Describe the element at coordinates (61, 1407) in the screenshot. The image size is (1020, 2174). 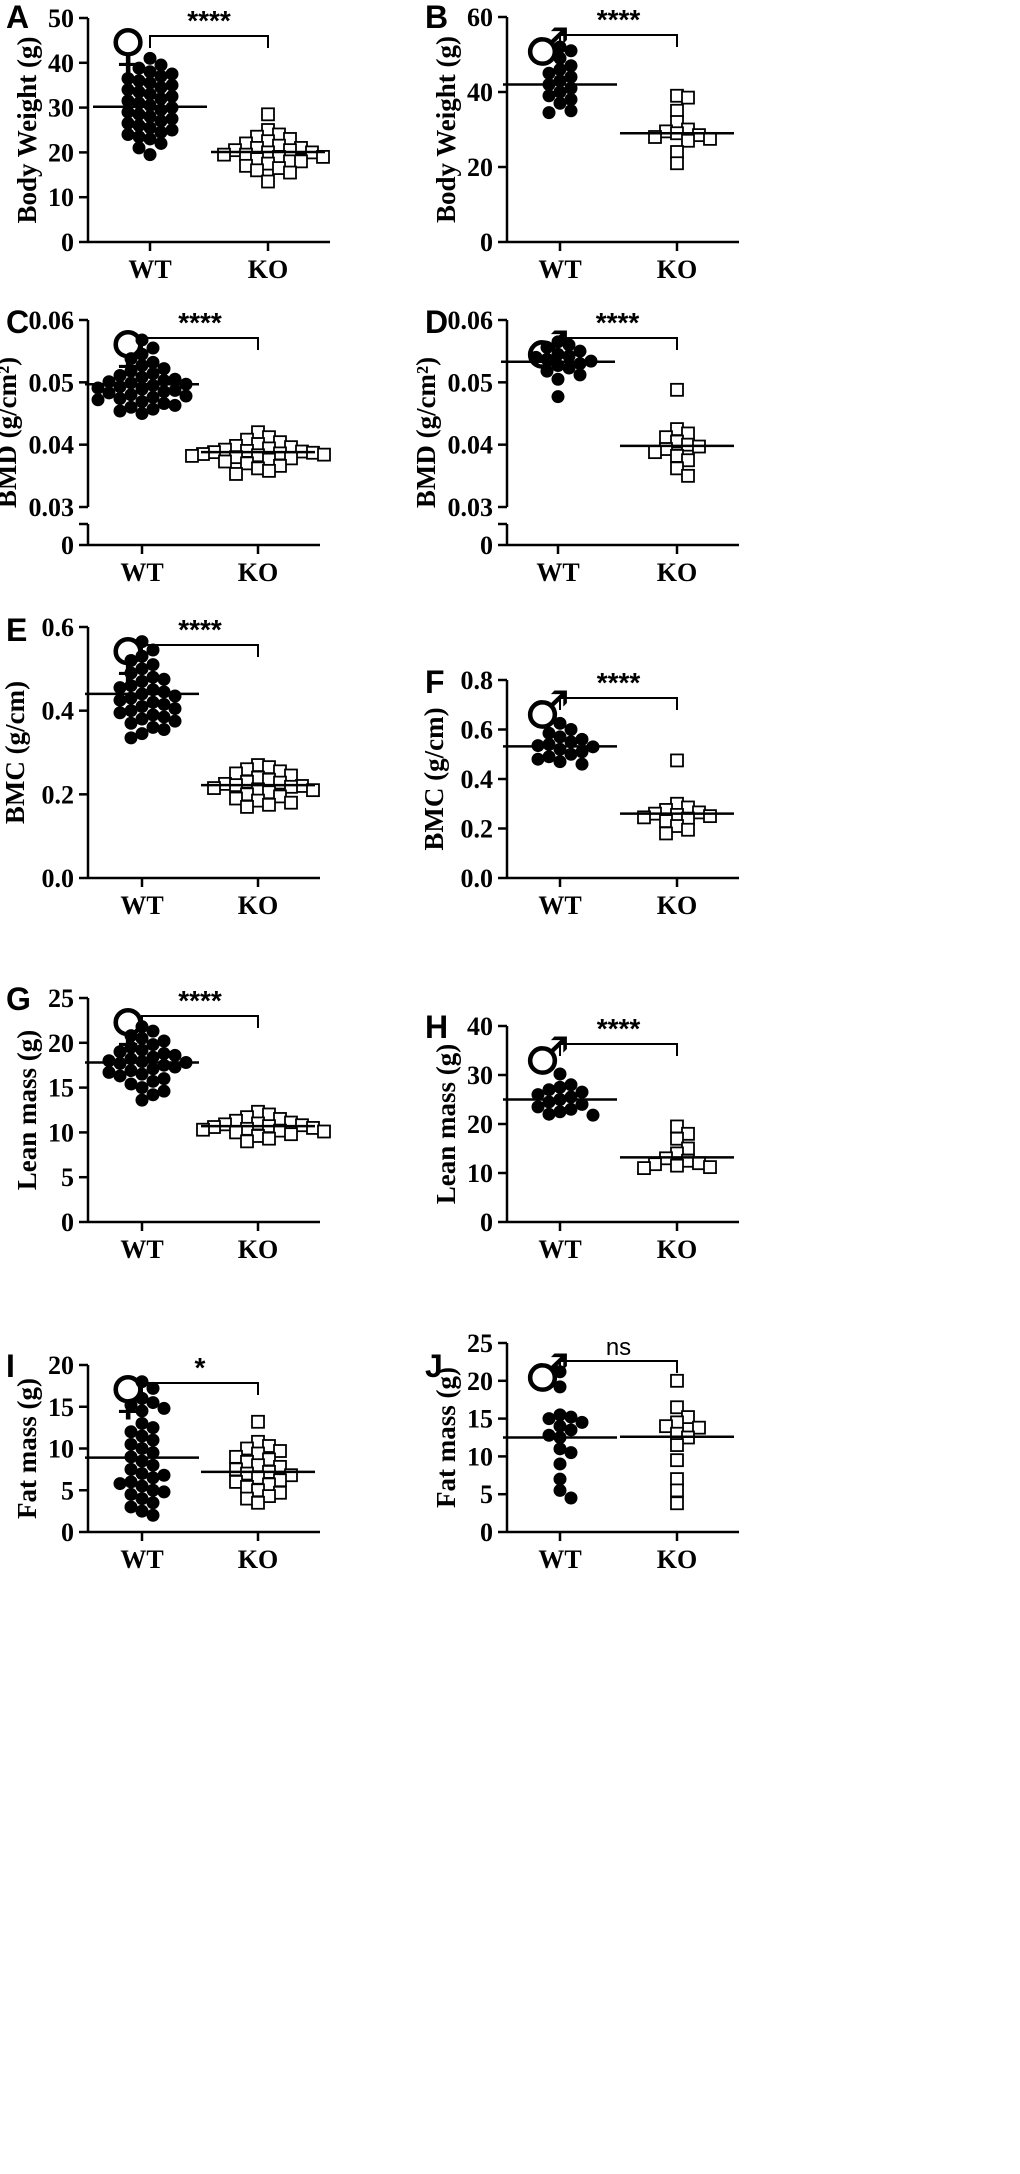
I see `y-tick-label: 15` at that location.